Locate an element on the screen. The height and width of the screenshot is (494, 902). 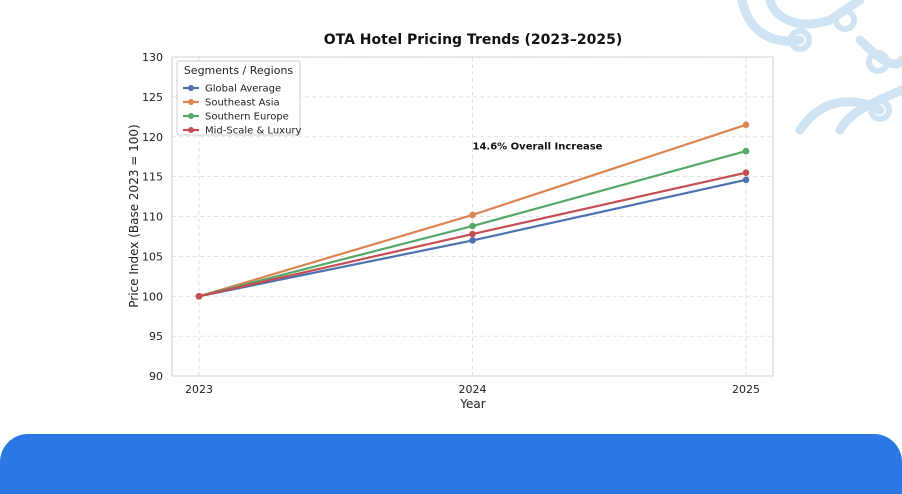
annotation-text: 14.6% Overall Increase is located at coordinates (538, 147).